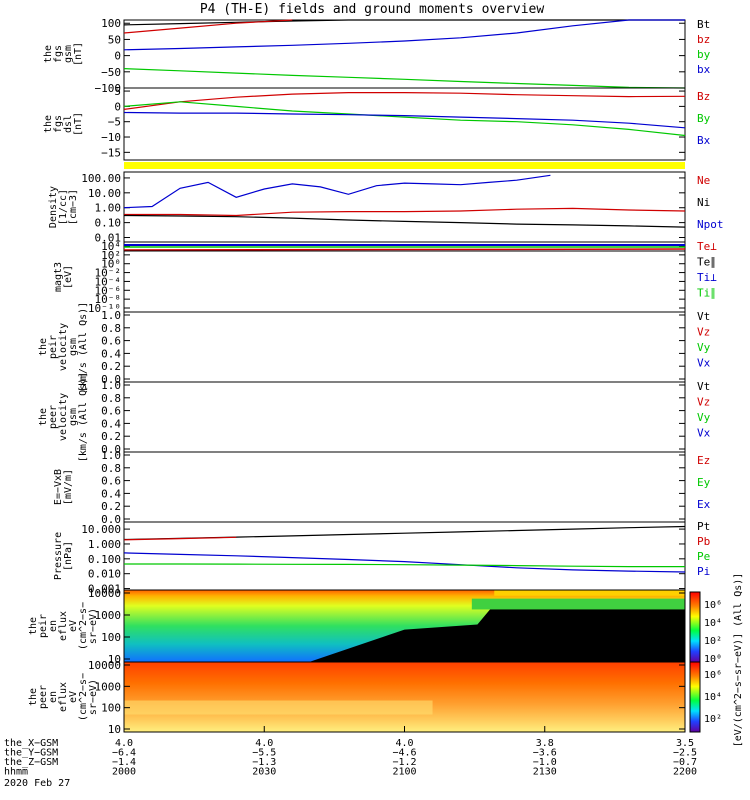 The width and height of the screenshot is (750, 800). What do you see at coordinates (63, 697) in the screenshot?
I see `y-axis-label: the peer en eflux eV (cm^2−s− sr−eV)` at bounding box center [63, 697].